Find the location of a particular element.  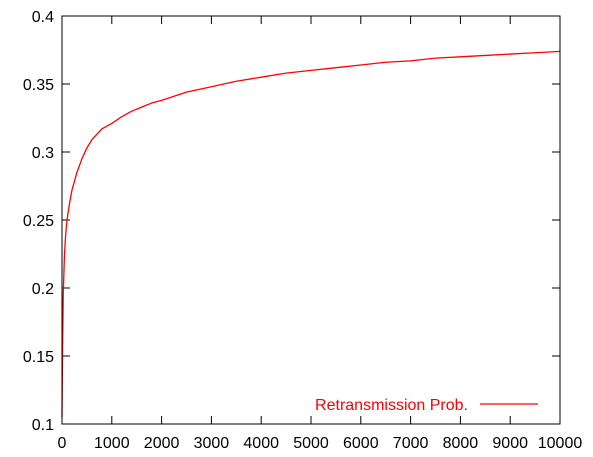

x-tick-label: 10000 is located at coordinates (560, 443).